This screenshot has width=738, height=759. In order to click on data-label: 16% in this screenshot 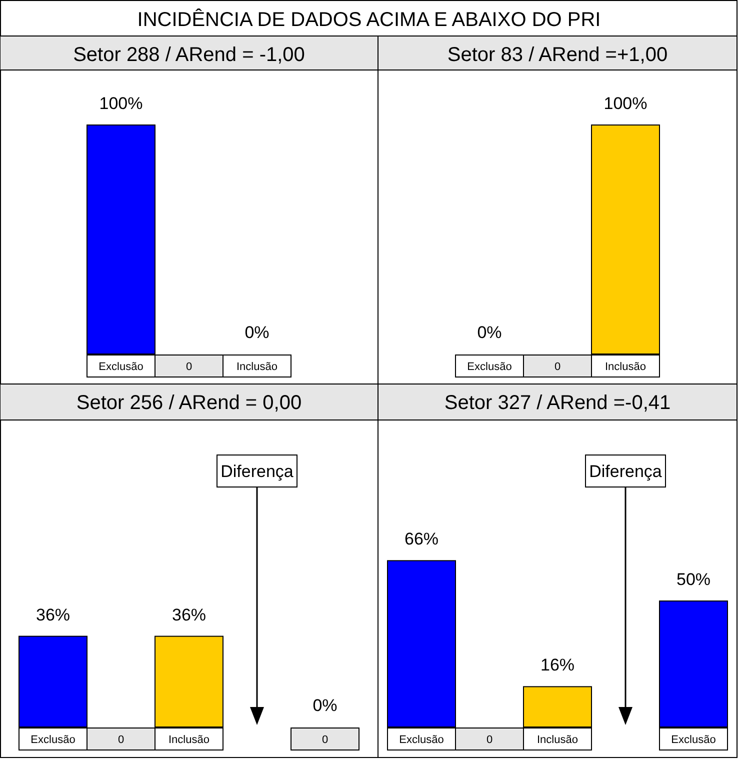, I will do `click(557, 665)`.